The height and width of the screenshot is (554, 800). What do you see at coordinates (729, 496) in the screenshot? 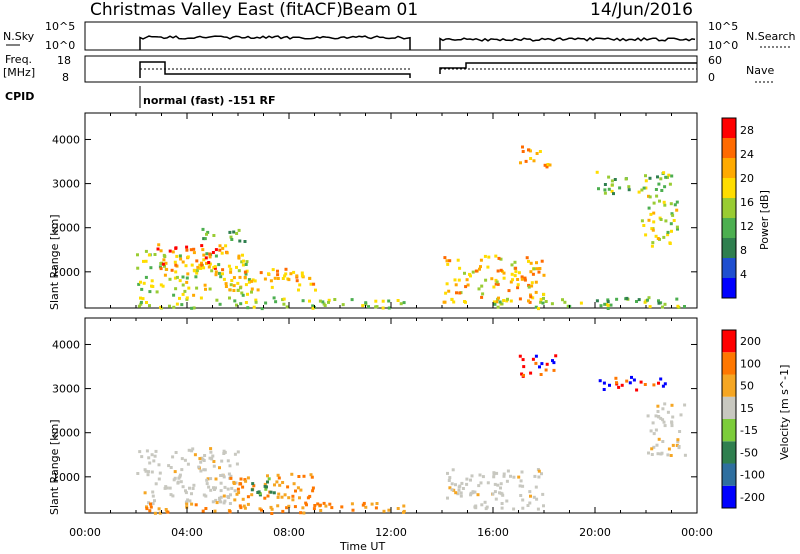
I see `colorbar-swatch` at bounding box center [729, 496].